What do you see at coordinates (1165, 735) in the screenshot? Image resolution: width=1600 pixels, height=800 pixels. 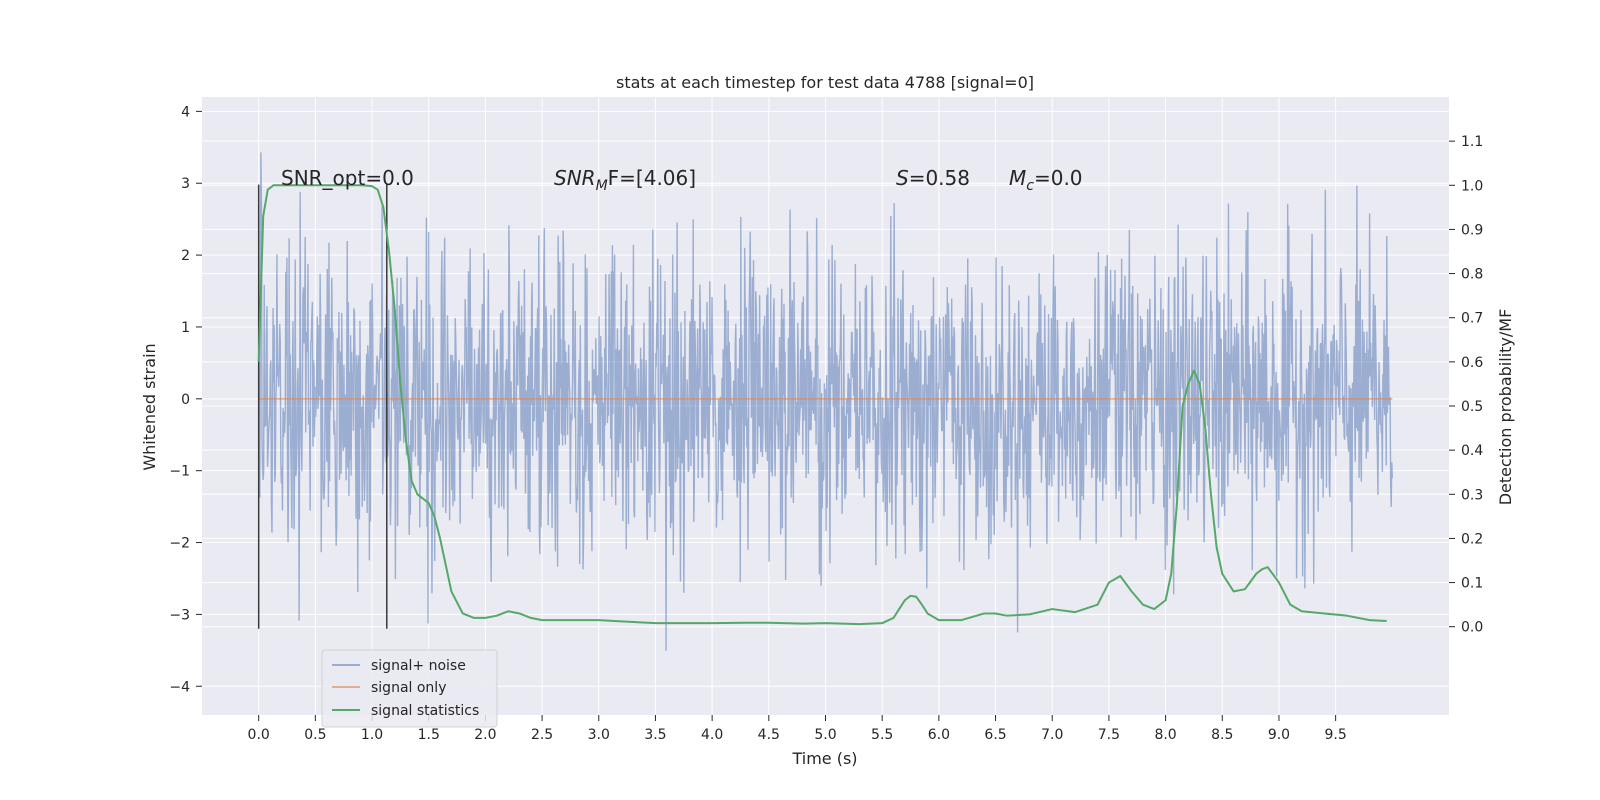 I see `x-tick-label-16: 8.0` at bounding box center [1165, 735].